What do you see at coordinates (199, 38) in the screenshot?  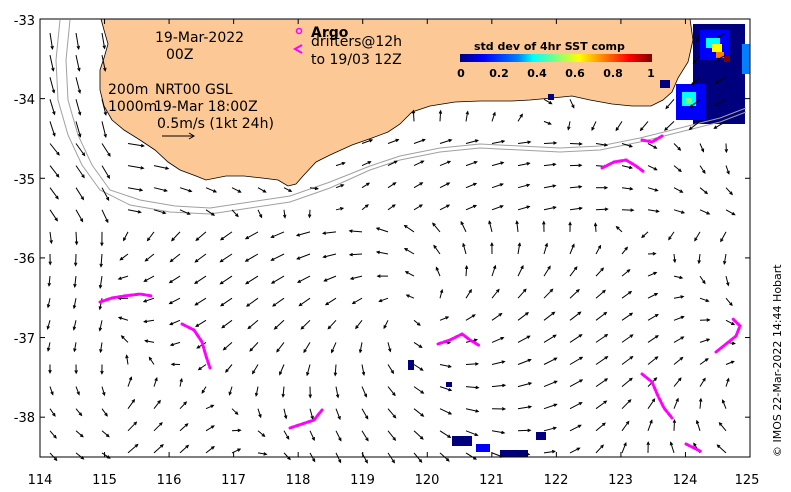 I see `date-label: 19-Mar-2022` at bounding box center [199, 38].